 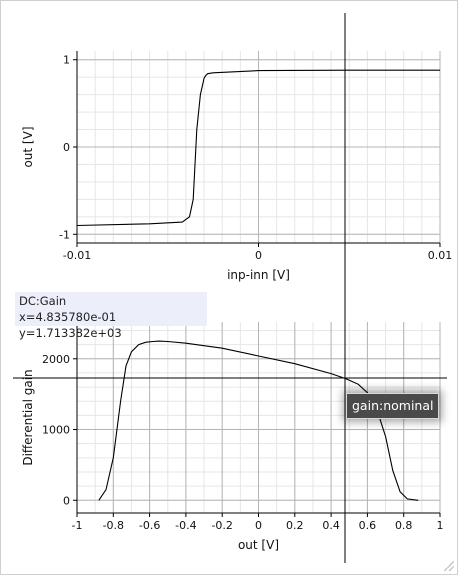 What do you see at coordinates (56, 359) in the screenshot?
I see `bottom-plot-y-tick-label: 2000` at bounding box center [56, 359].